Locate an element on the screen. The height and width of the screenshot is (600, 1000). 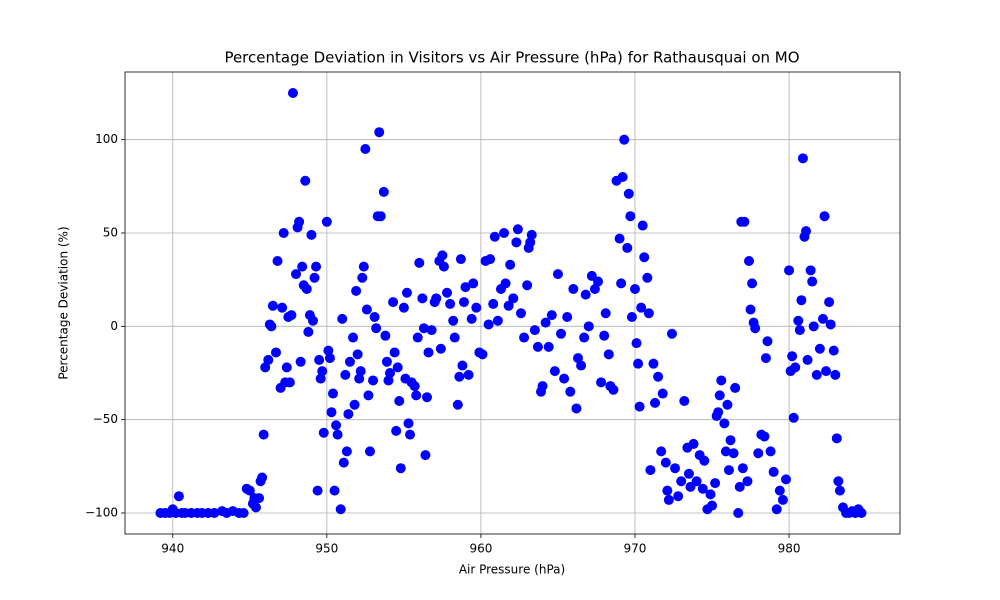
y-tick-label: 50 is located at coordinates (110, 233).